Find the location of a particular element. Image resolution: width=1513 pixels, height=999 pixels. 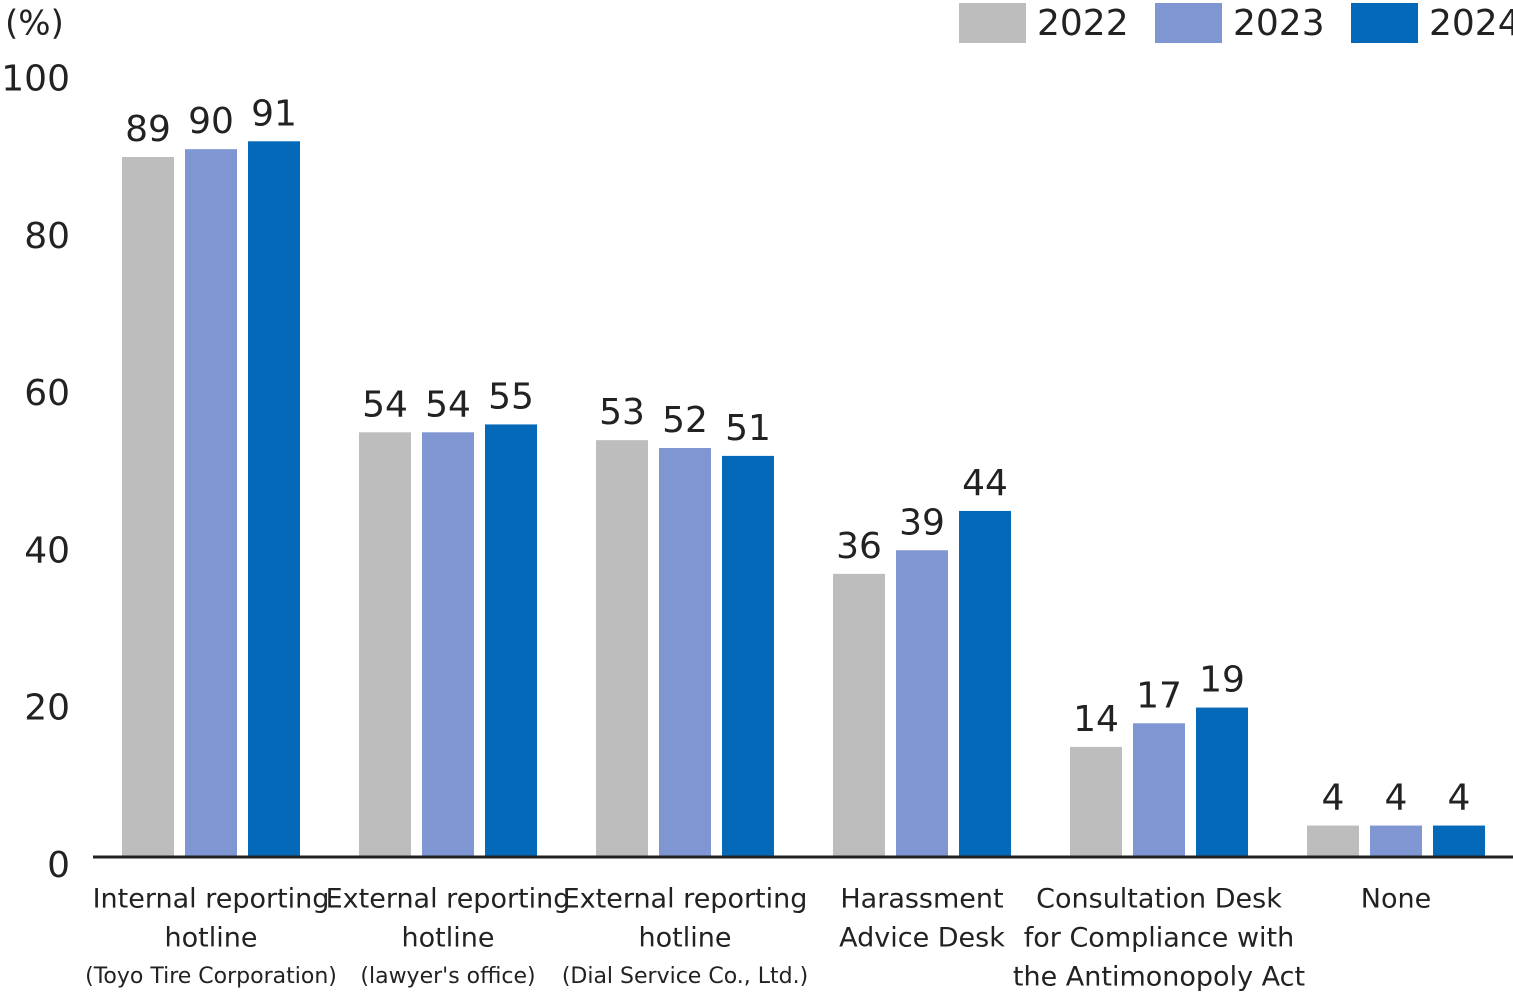

y-tick-label: 60 is located at coordinates (47, 393).